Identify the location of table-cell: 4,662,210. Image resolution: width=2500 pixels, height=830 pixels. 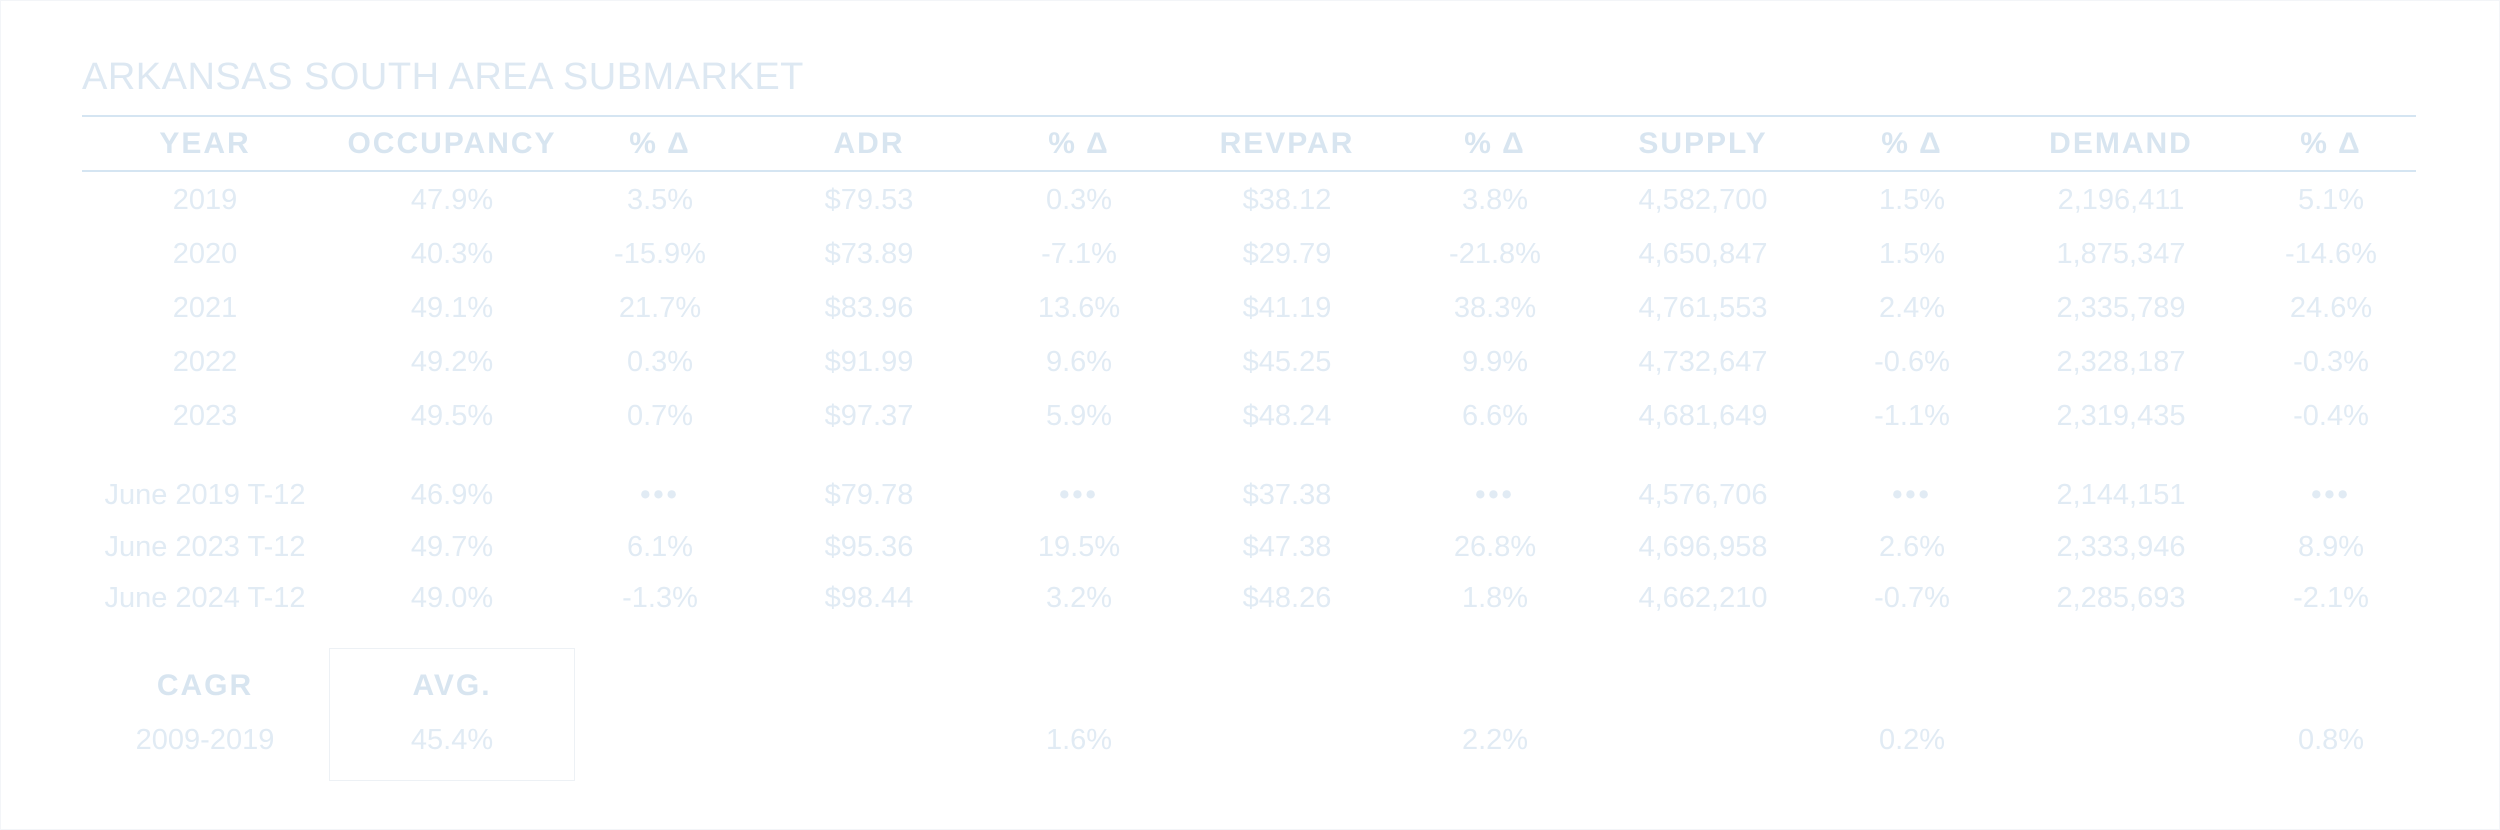
(1703, 598).